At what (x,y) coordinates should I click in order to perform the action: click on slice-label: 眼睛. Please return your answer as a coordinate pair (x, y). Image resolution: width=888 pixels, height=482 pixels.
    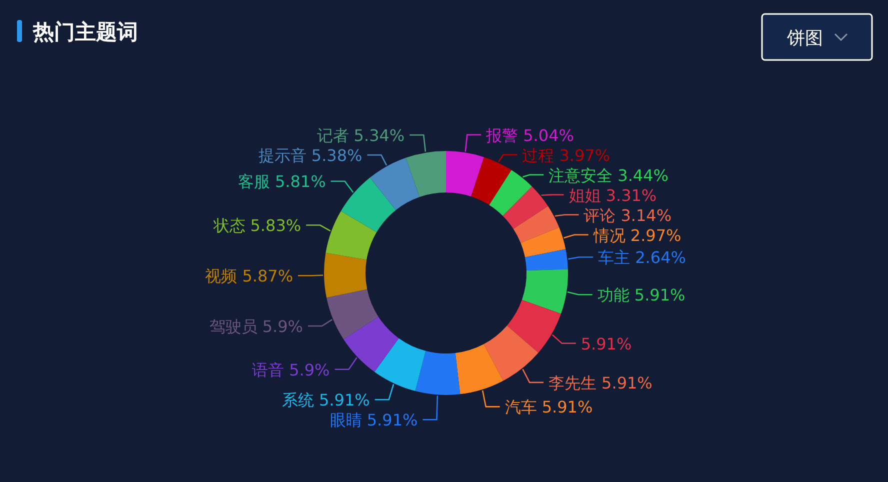
    Looking at the image, I should click on (346, 420).